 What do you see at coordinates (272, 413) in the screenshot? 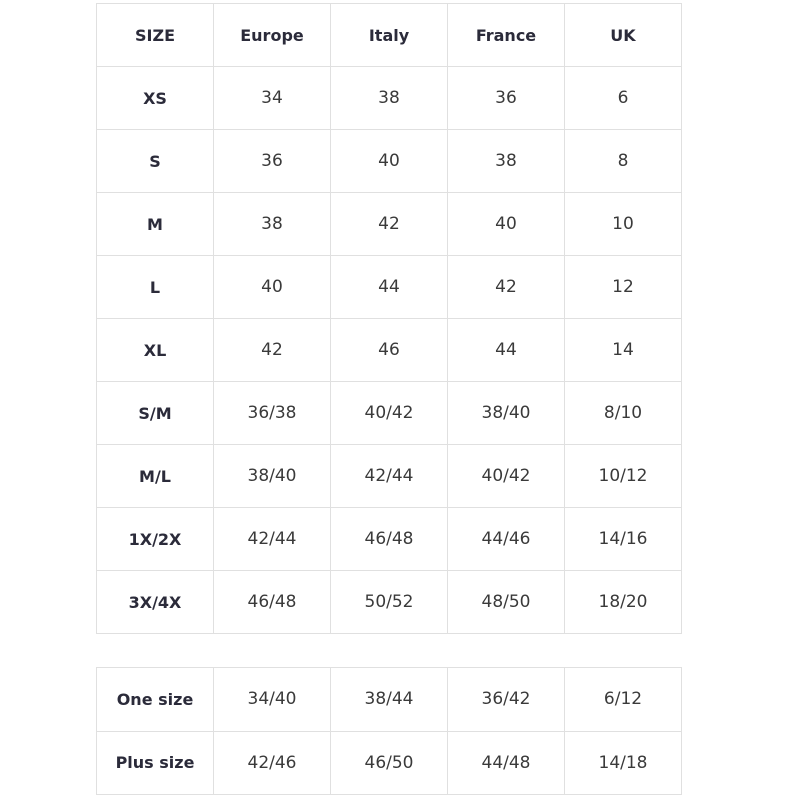
I see `table-cell: 36/38` at bounding box center [272, 413].